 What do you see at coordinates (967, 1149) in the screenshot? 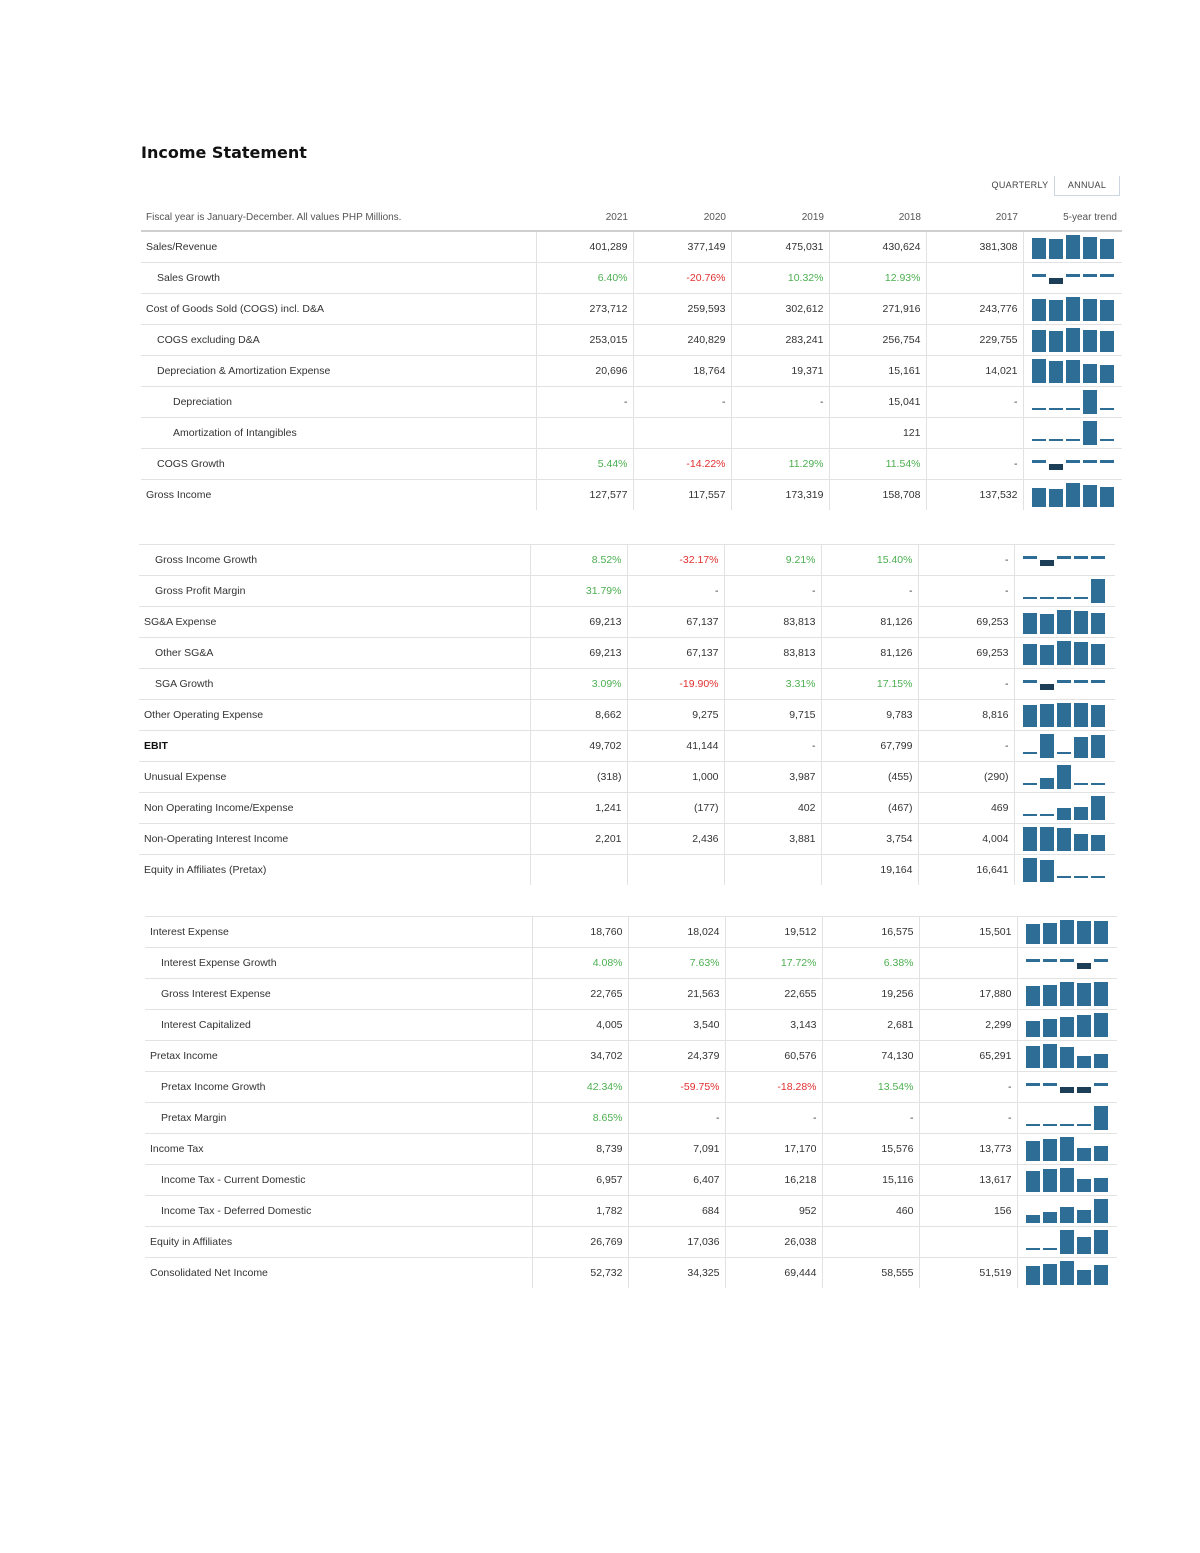
I see `value-cell: 13,773` at bounding box center [967, 1149].